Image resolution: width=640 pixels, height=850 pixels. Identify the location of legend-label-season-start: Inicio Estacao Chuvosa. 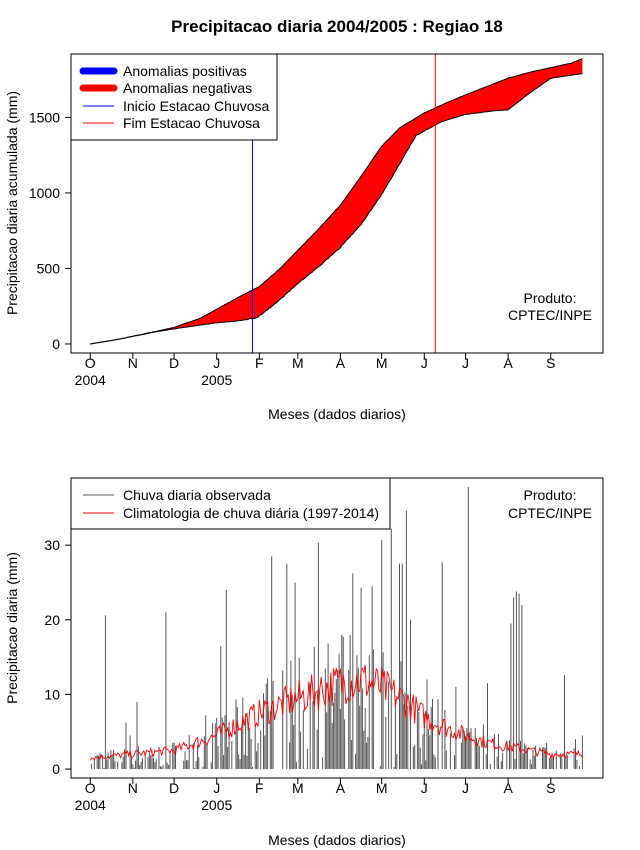
(196, 106).